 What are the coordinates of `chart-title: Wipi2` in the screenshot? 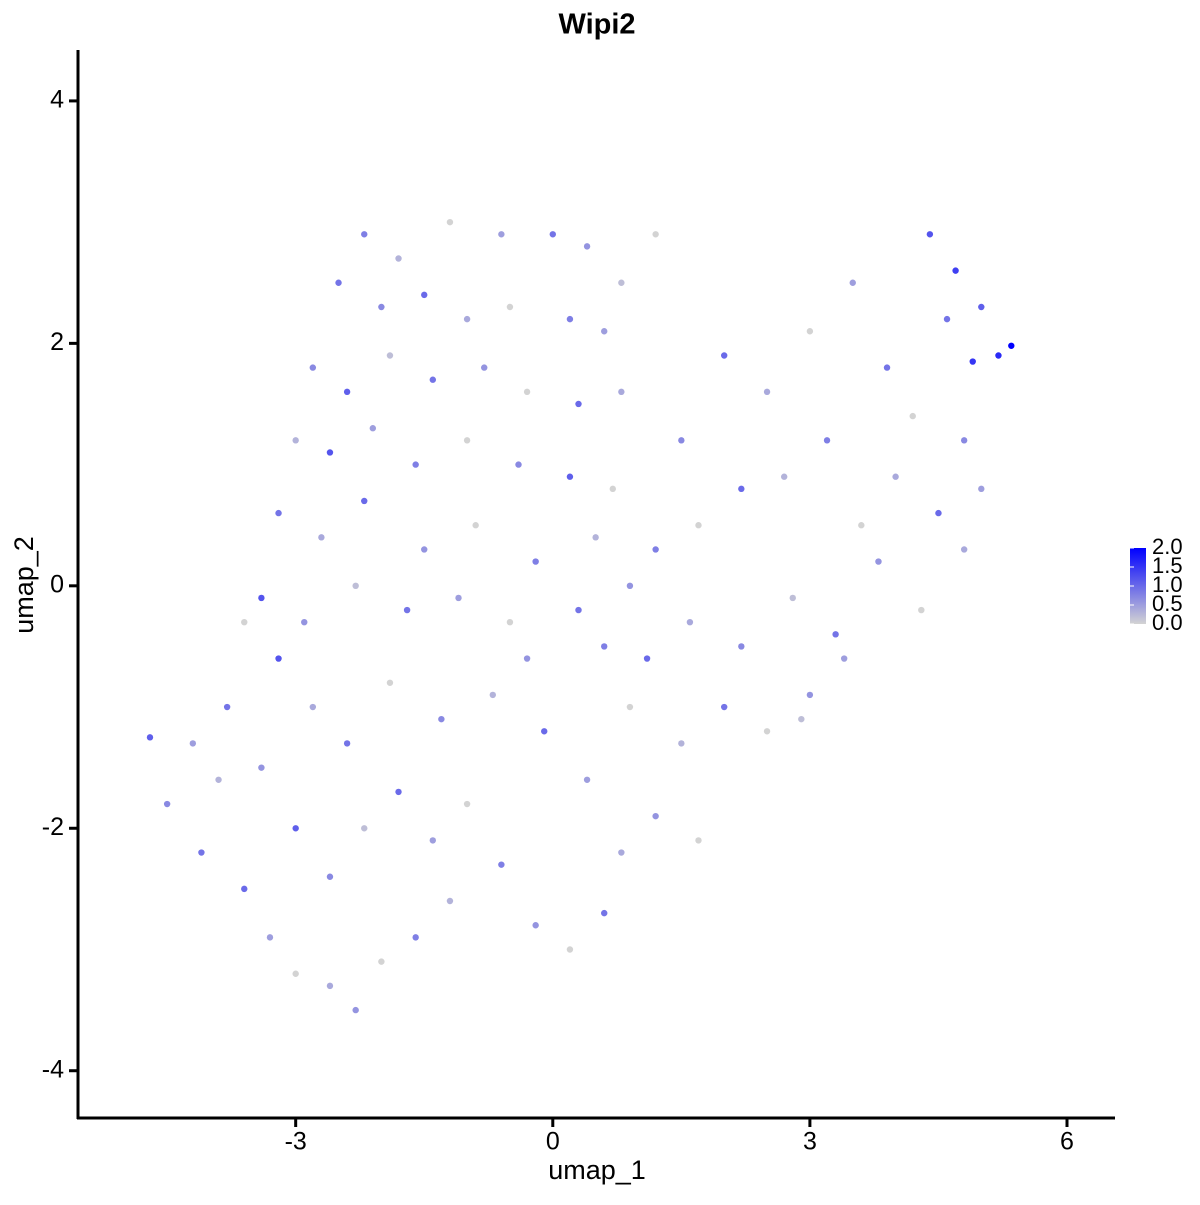 It's located at (596, 25).